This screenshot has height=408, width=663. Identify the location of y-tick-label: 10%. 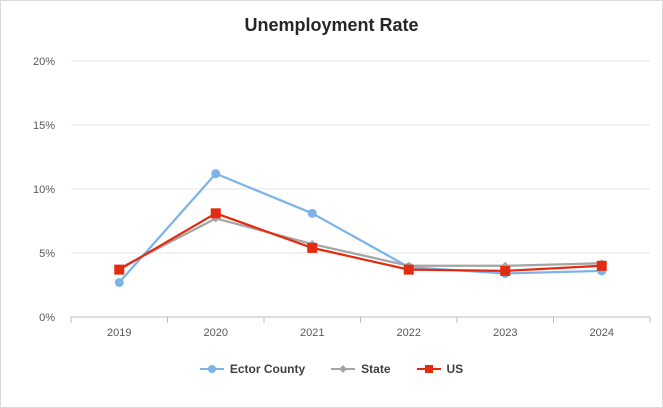
(44, 190).